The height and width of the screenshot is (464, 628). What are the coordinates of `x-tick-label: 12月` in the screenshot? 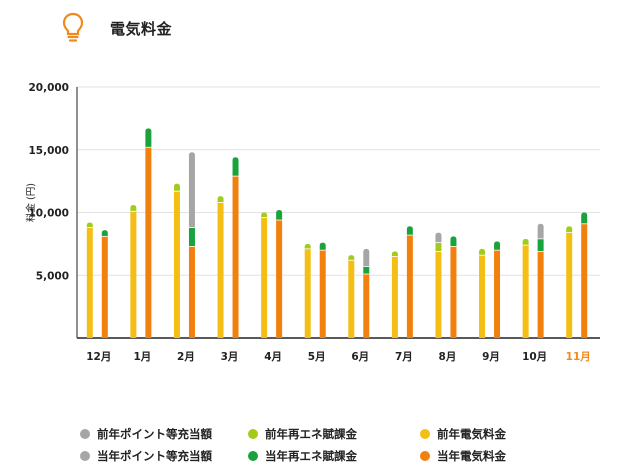 It's located at (98, 357).